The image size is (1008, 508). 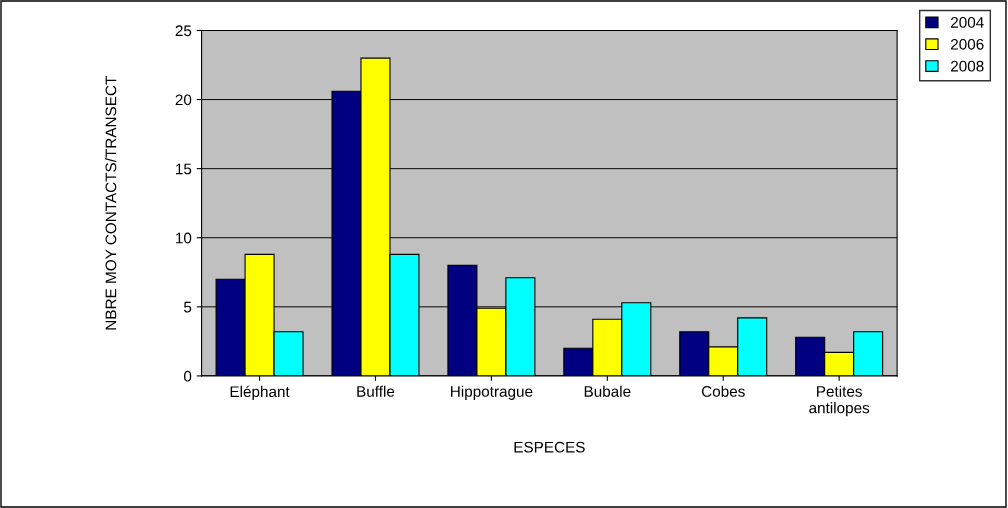 I want to click on y-tick-label: 5, so click(x=187, y=307).